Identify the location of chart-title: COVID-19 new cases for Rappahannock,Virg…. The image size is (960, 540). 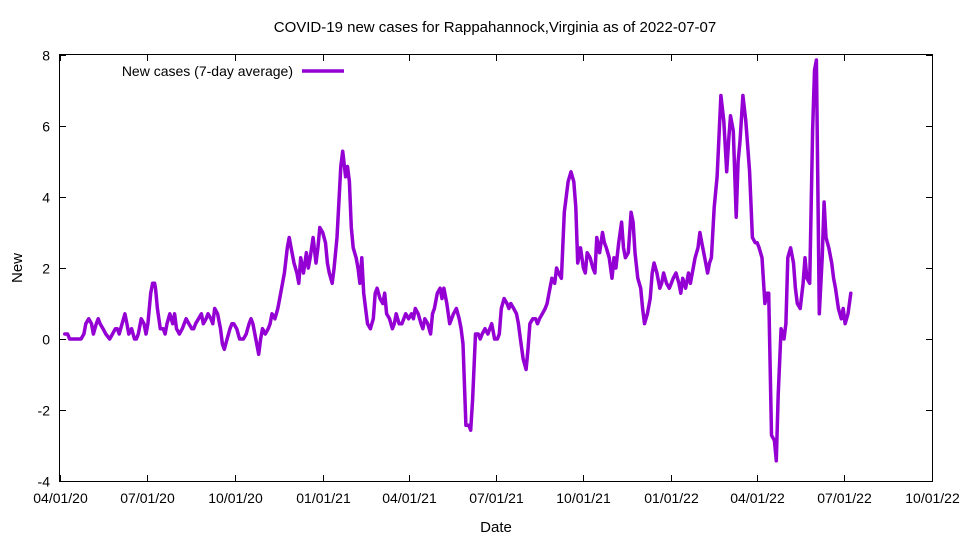
(495, 27).